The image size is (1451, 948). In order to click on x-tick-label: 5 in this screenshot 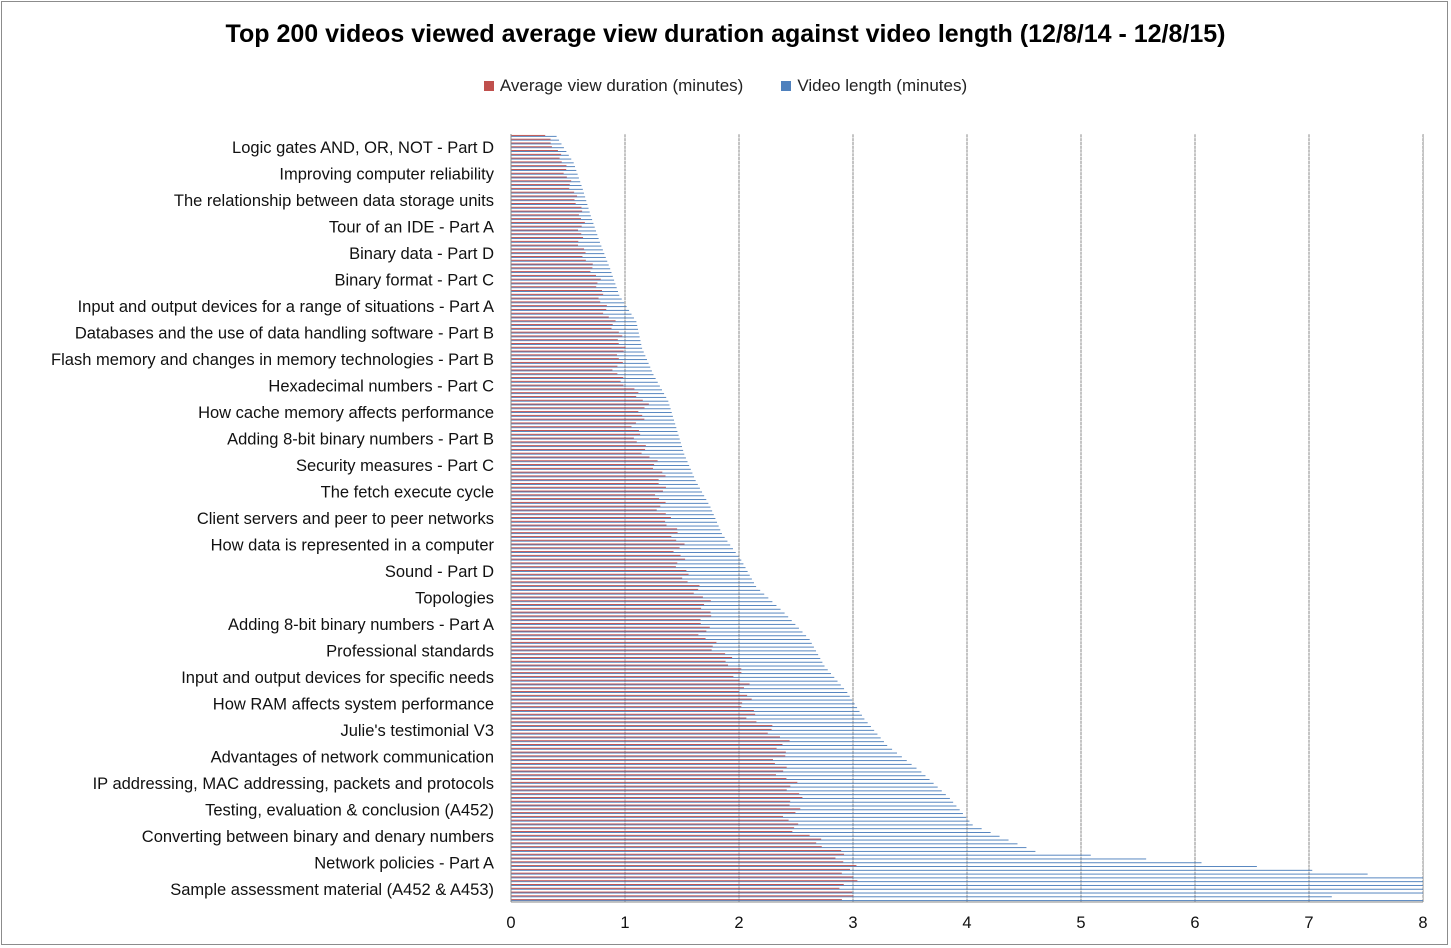, I will do `click(1080, 923)`.